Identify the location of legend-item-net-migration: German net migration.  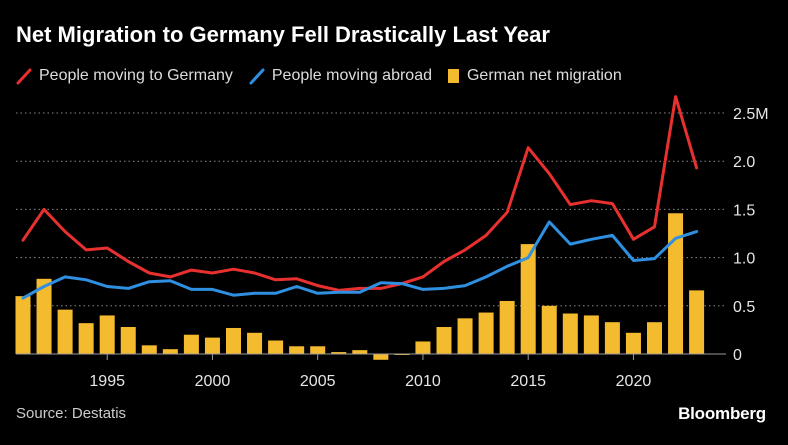
(534, 76).